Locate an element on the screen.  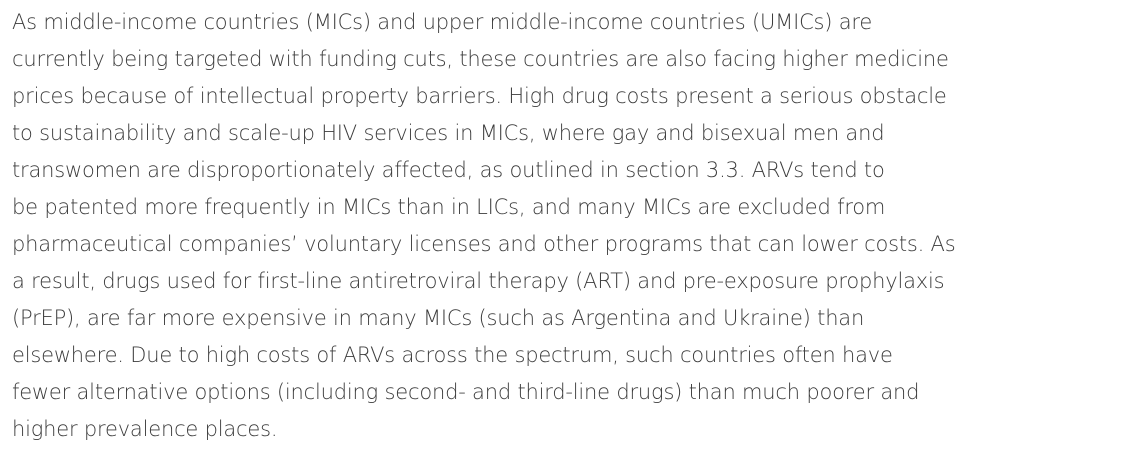
text-line: higher prevalence places. is located at coordinates (145, 429).